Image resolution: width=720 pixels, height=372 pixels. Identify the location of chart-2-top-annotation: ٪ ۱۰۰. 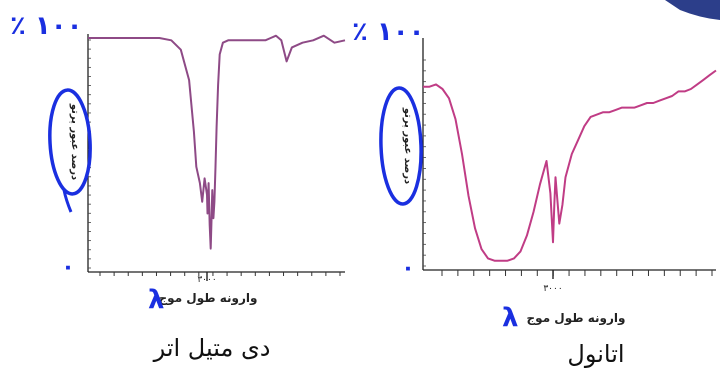
(388, 32).